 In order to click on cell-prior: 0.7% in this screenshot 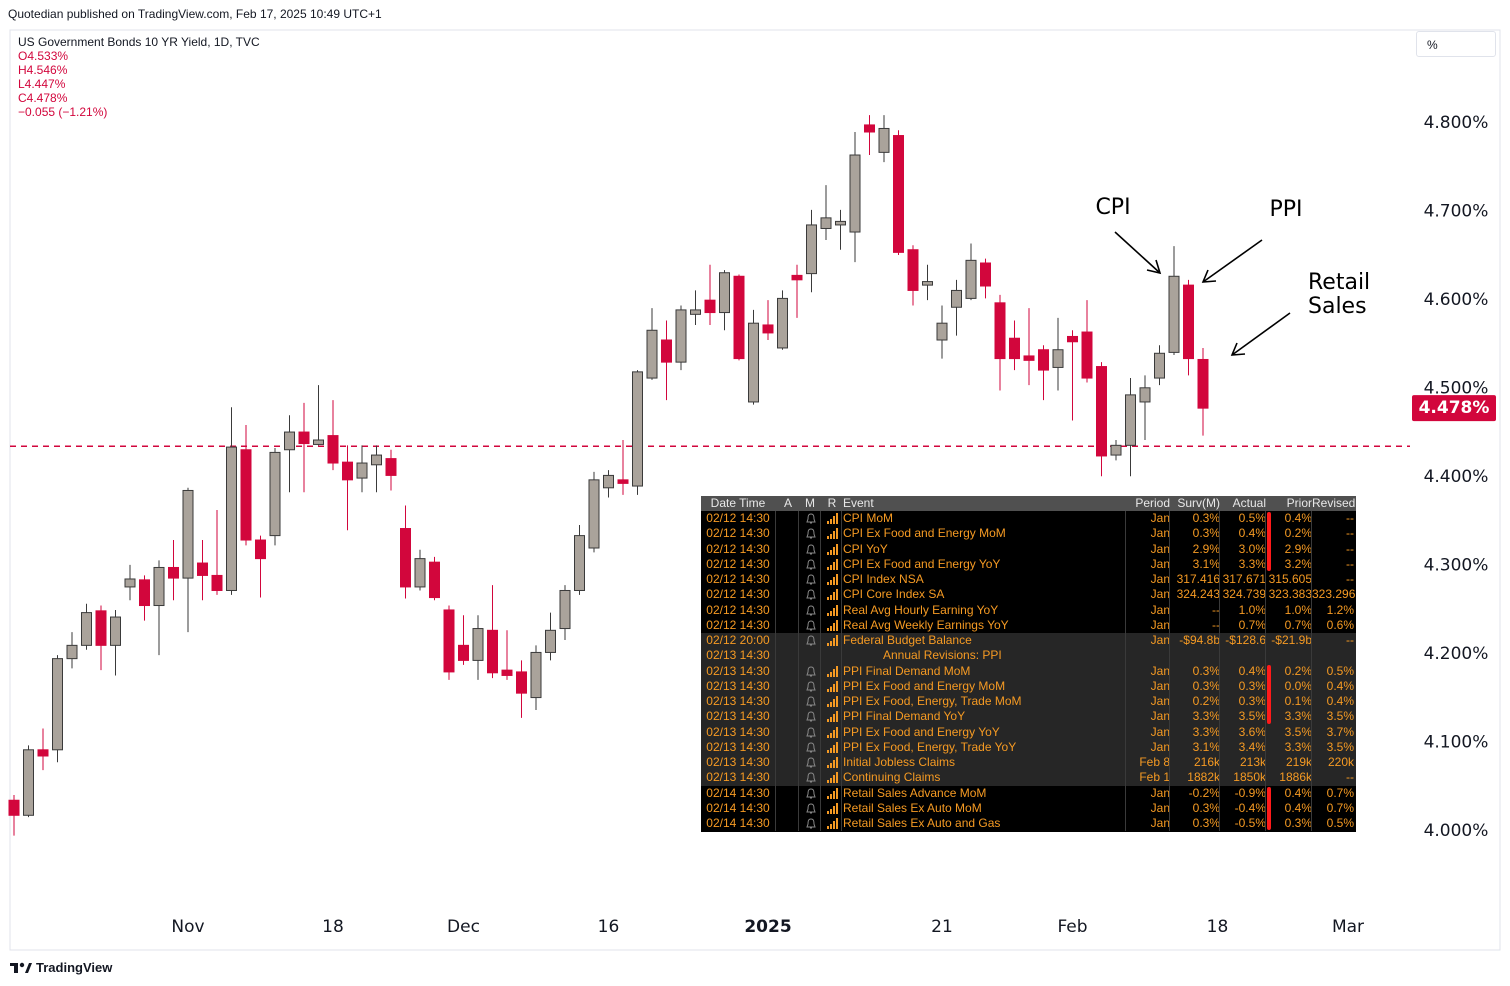, I will do `click(1298, 624)`.